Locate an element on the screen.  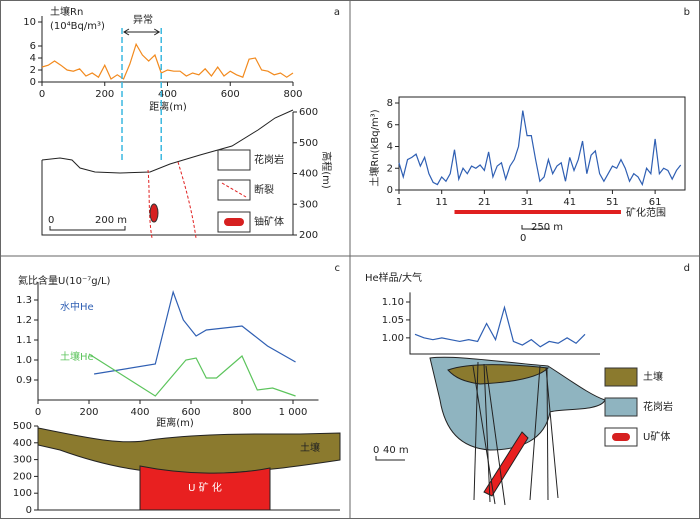
y-tick-label: 1.10 is located at coordinates (393, 302).